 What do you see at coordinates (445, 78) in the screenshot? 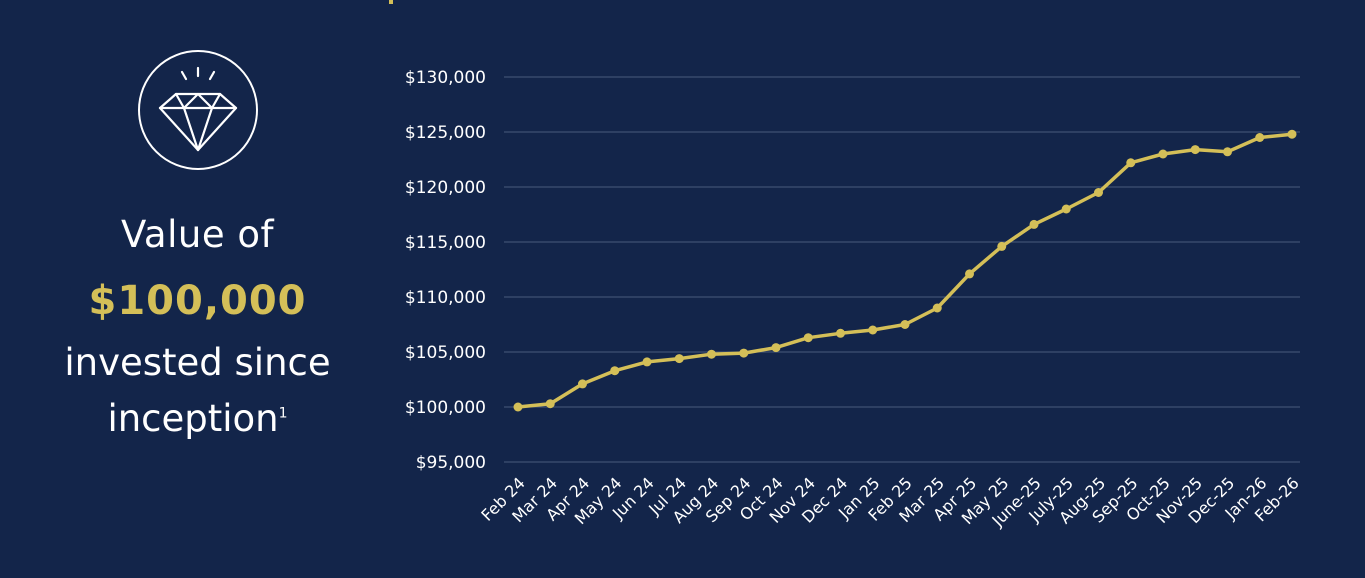
I see `y-tick-label: $130,000` at bounding box center [445, 78].